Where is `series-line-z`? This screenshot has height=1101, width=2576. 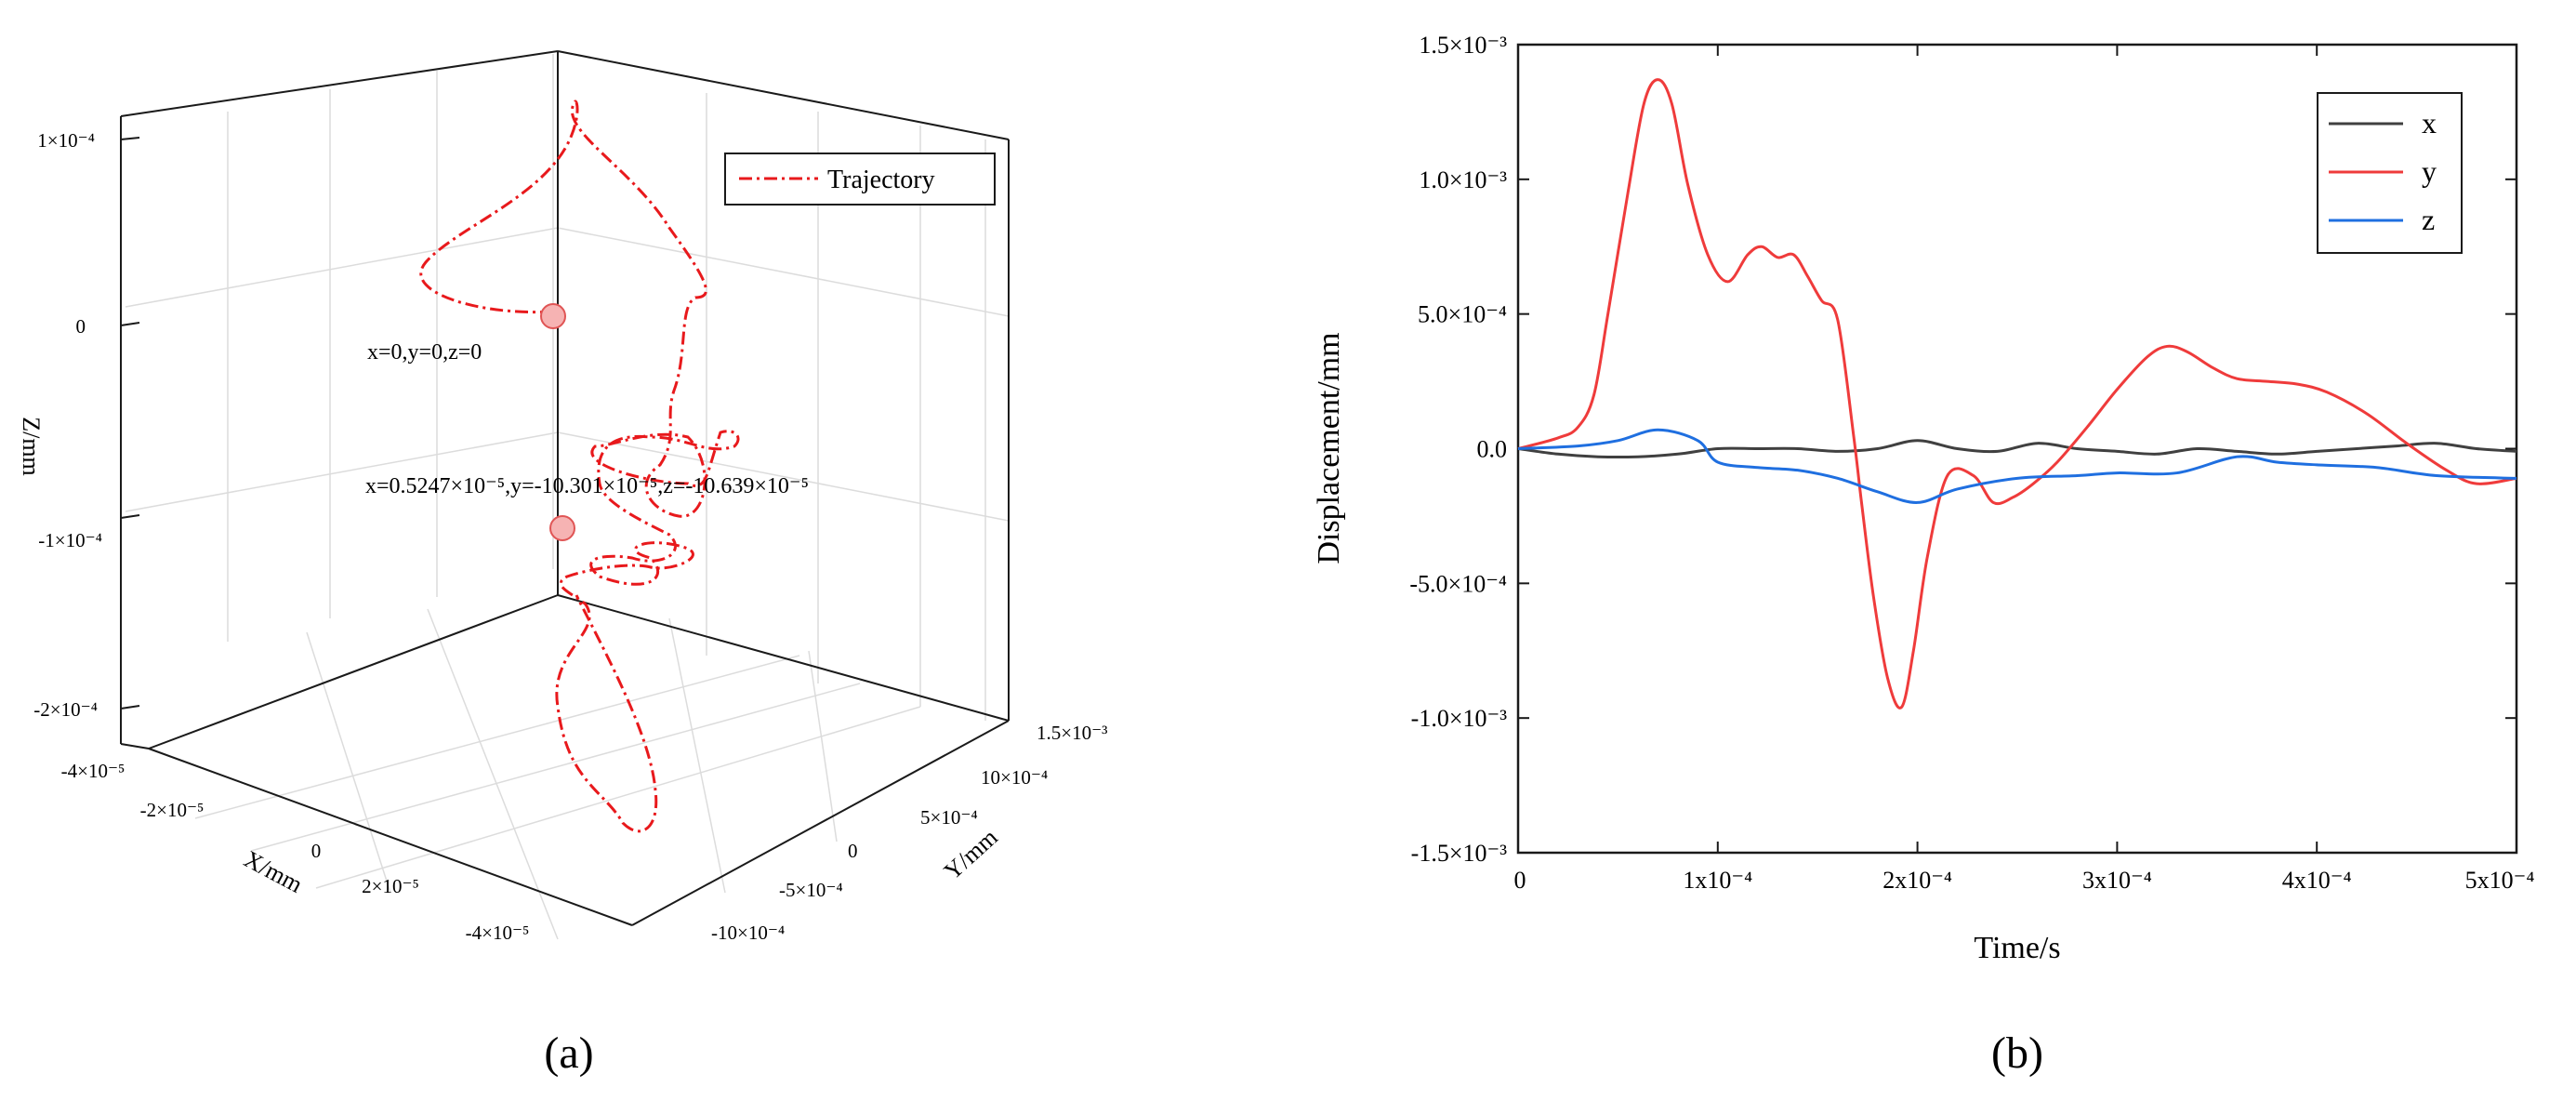
series-line-z is located at coordinates (2017, 466).